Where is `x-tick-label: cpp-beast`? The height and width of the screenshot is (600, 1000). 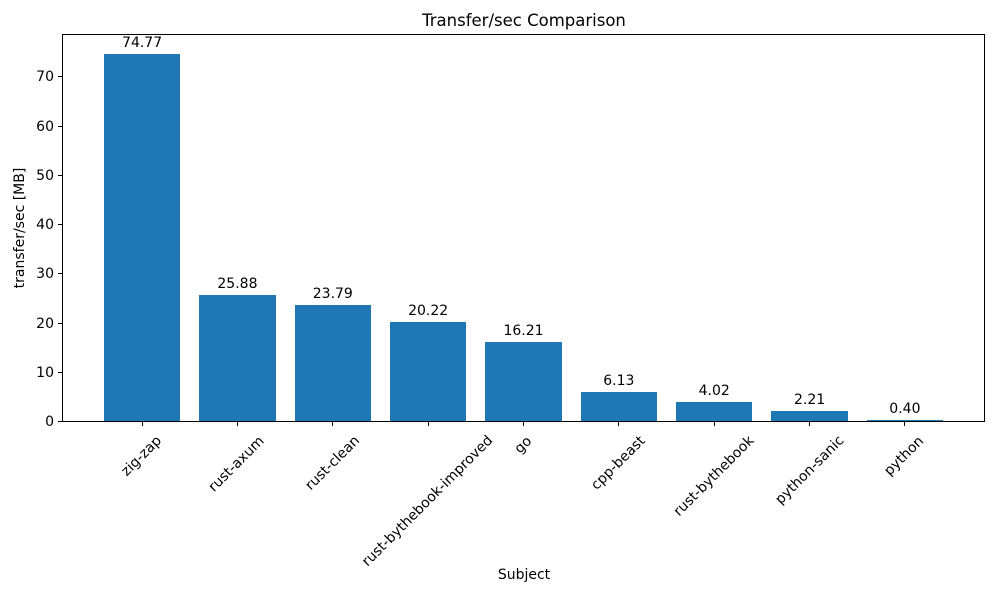
x-tick-label: cpp-beast is located at coordinates (618, 463).